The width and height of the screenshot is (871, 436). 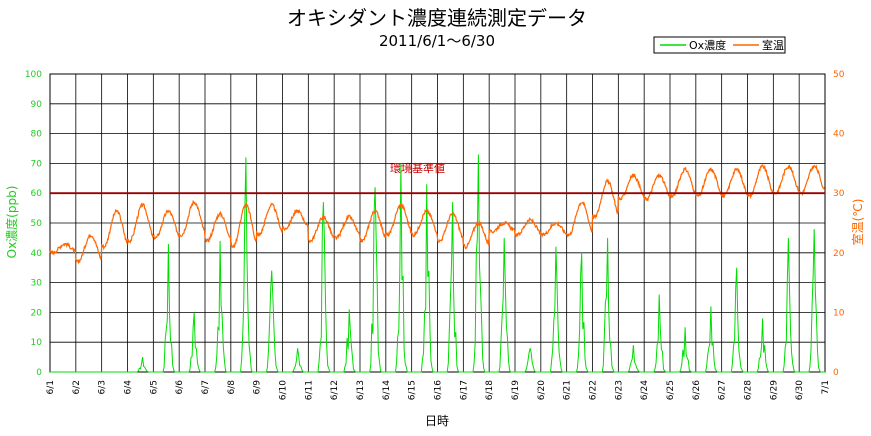 What do you see at coordinates (335, 390) in the screenshot?
I see `x-tick-label: 6/12` at bounding box center [335, 390].